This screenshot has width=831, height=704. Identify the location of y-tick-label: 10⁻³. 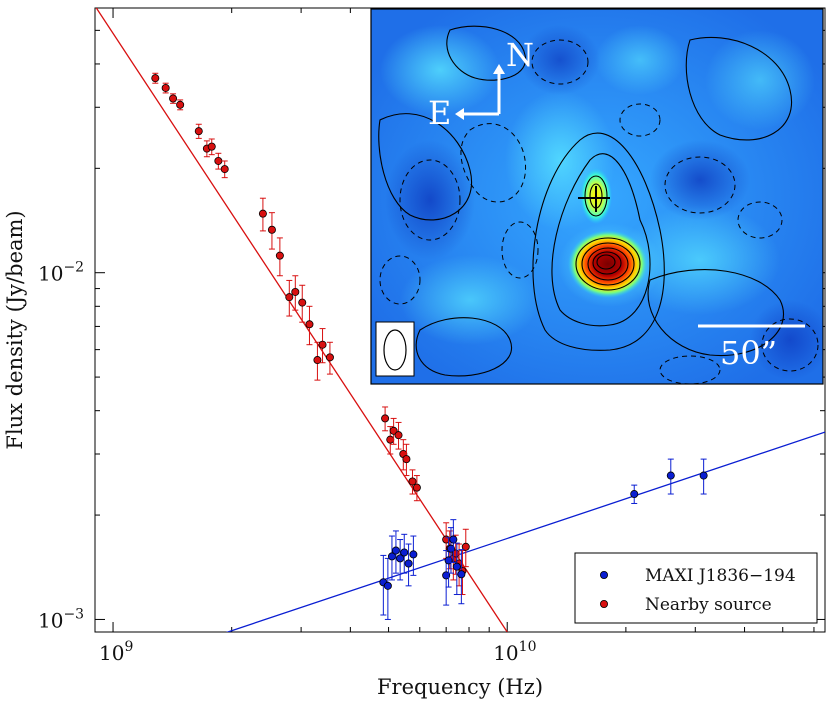
(61, 619).